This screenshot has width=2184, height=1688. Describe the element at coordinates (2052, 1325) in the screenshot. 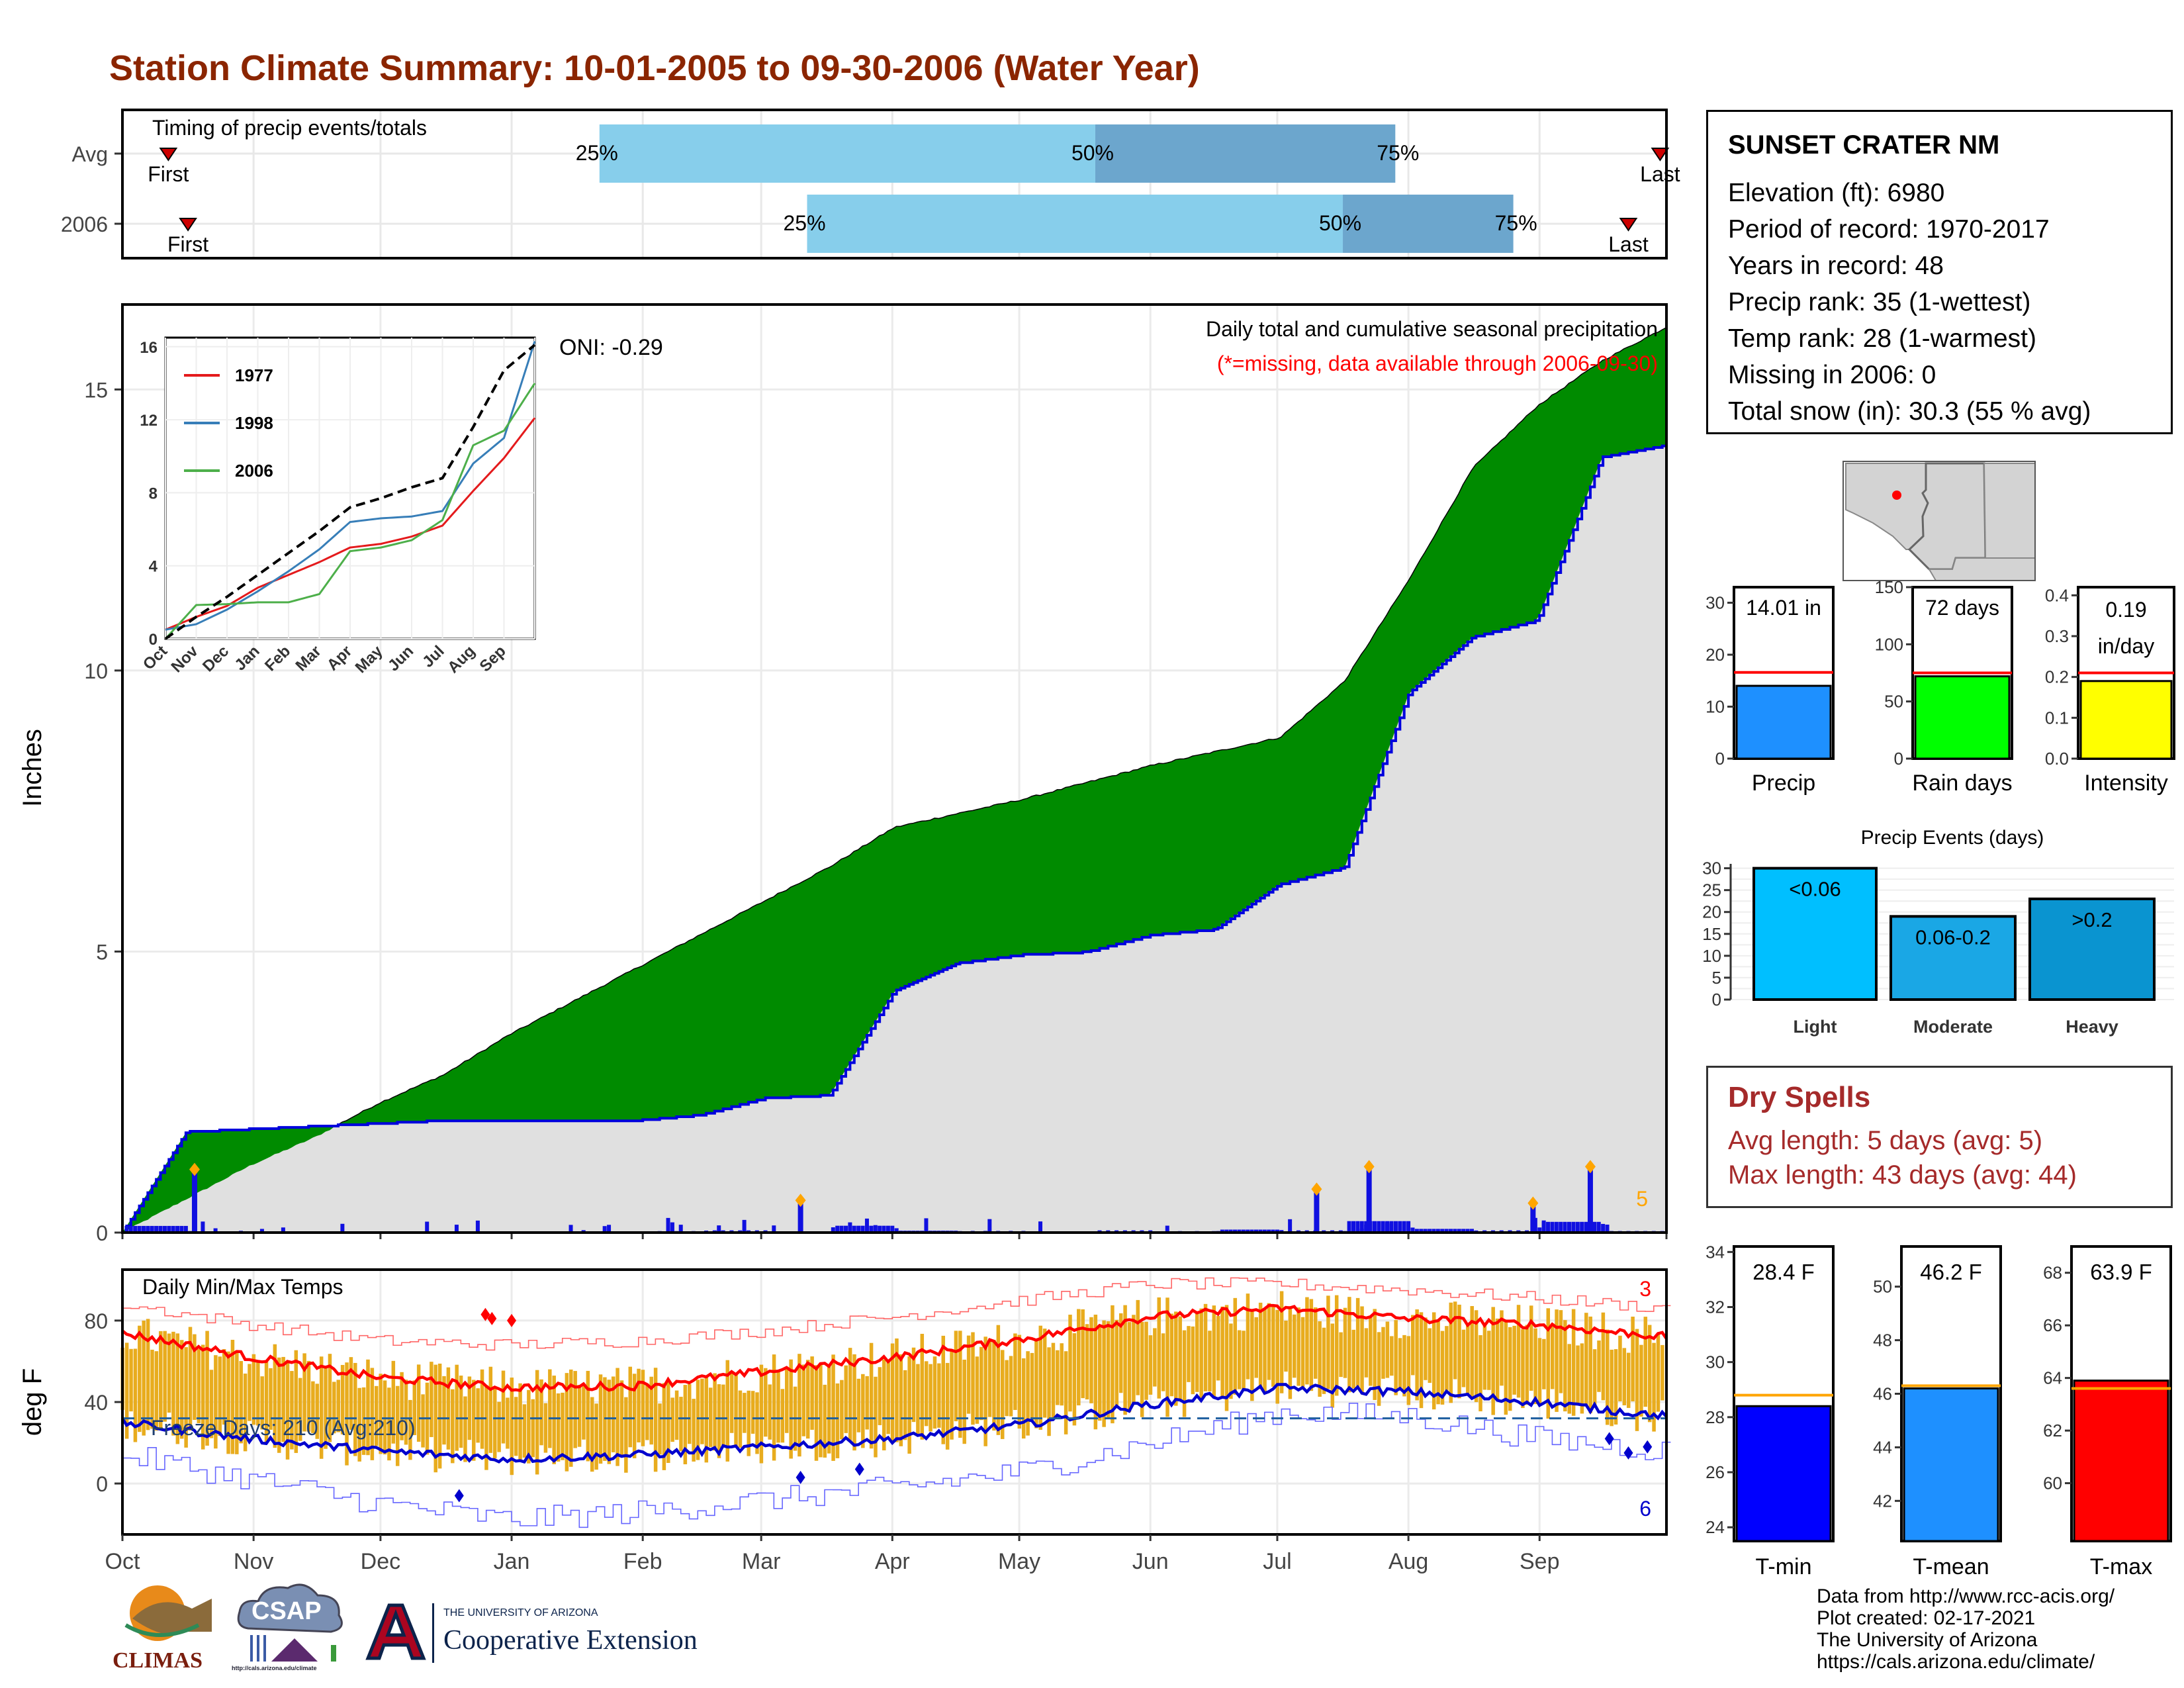

I see `temp-summary-tick: 66` at that location.